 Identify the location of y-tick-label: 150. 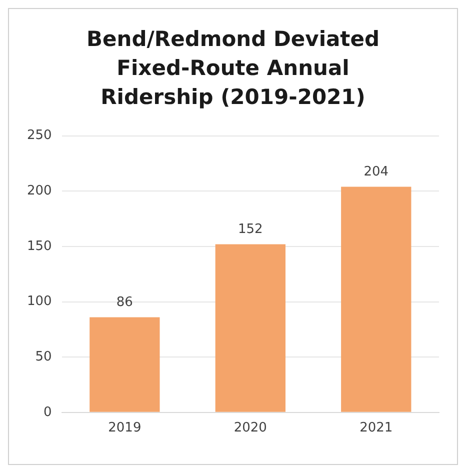
(39, 246).